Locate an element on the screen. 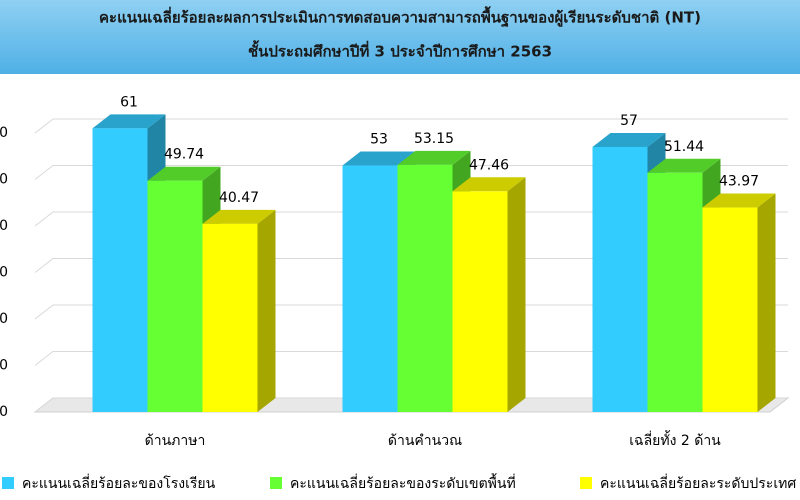  y-tick-label: 60 is located at coordinates (4, 133).